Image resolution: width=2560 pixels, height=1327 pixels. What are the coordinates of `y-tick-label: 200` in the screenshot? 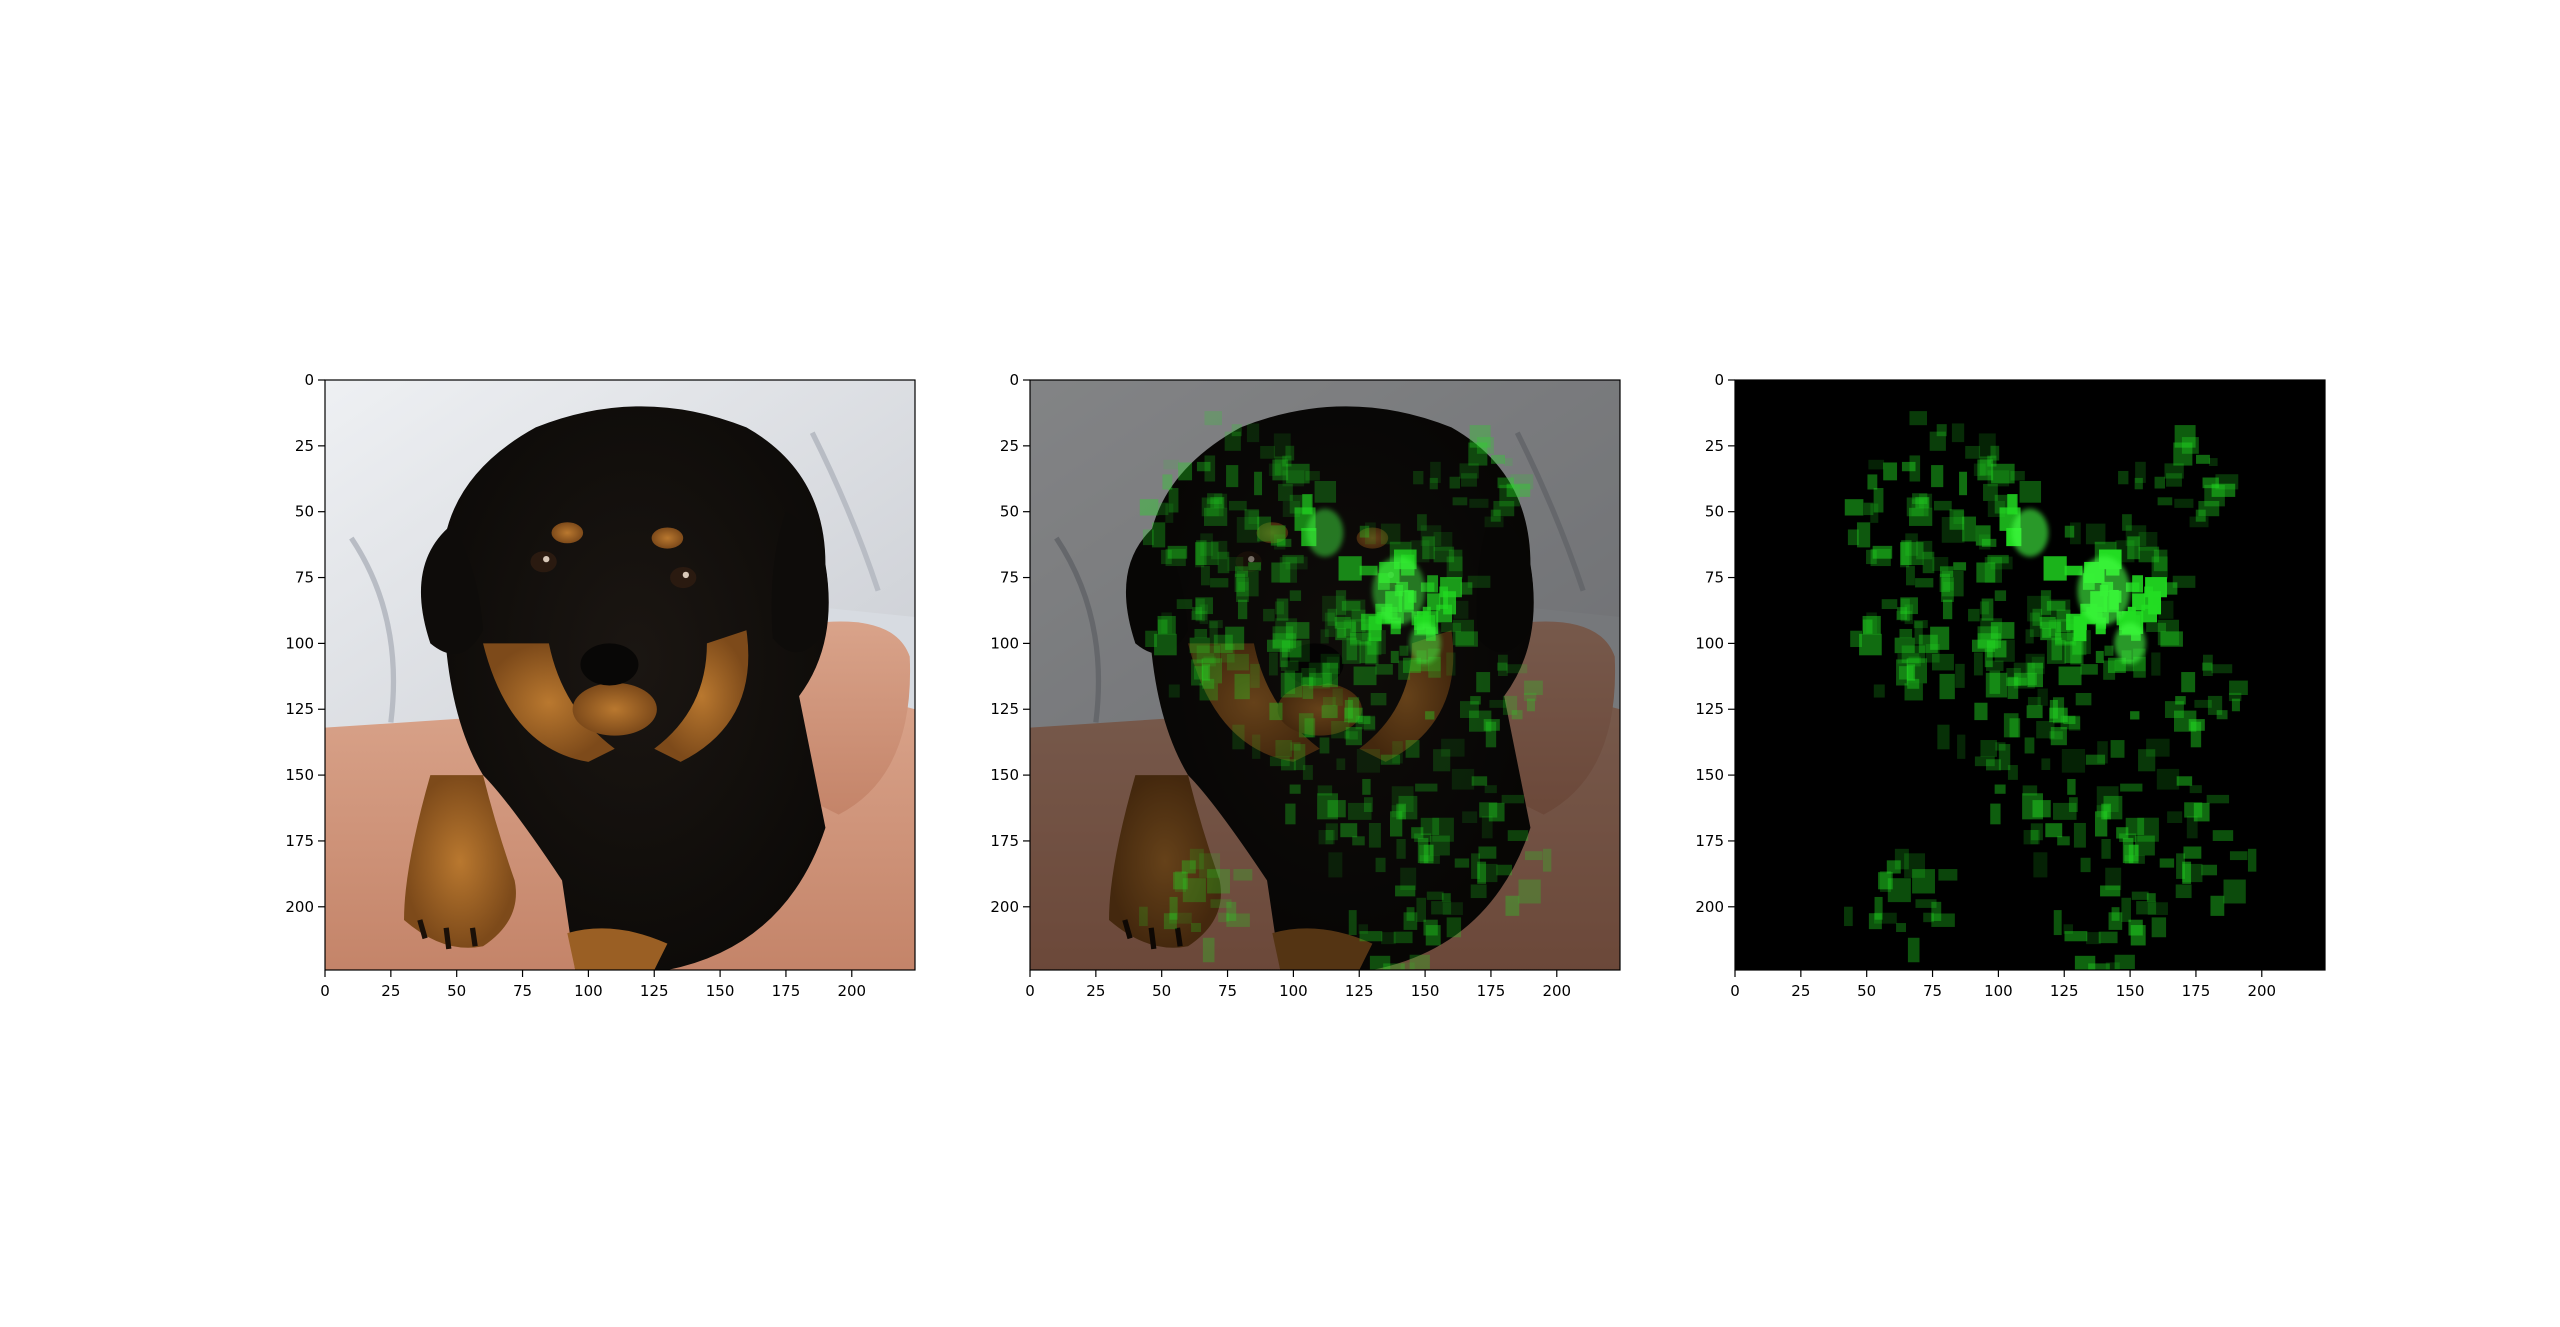 It's located at (1709, 907).